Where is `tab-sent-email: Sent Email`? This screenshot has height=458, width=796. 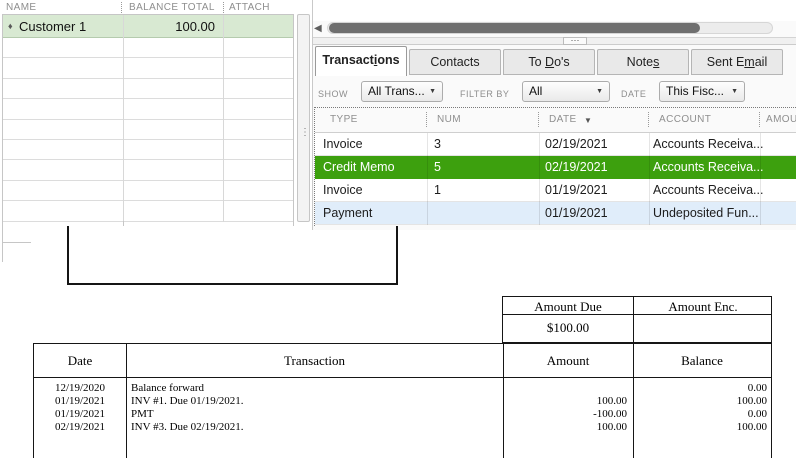
tab-sent-email: Sent Email is located at coordinates (737, 62).